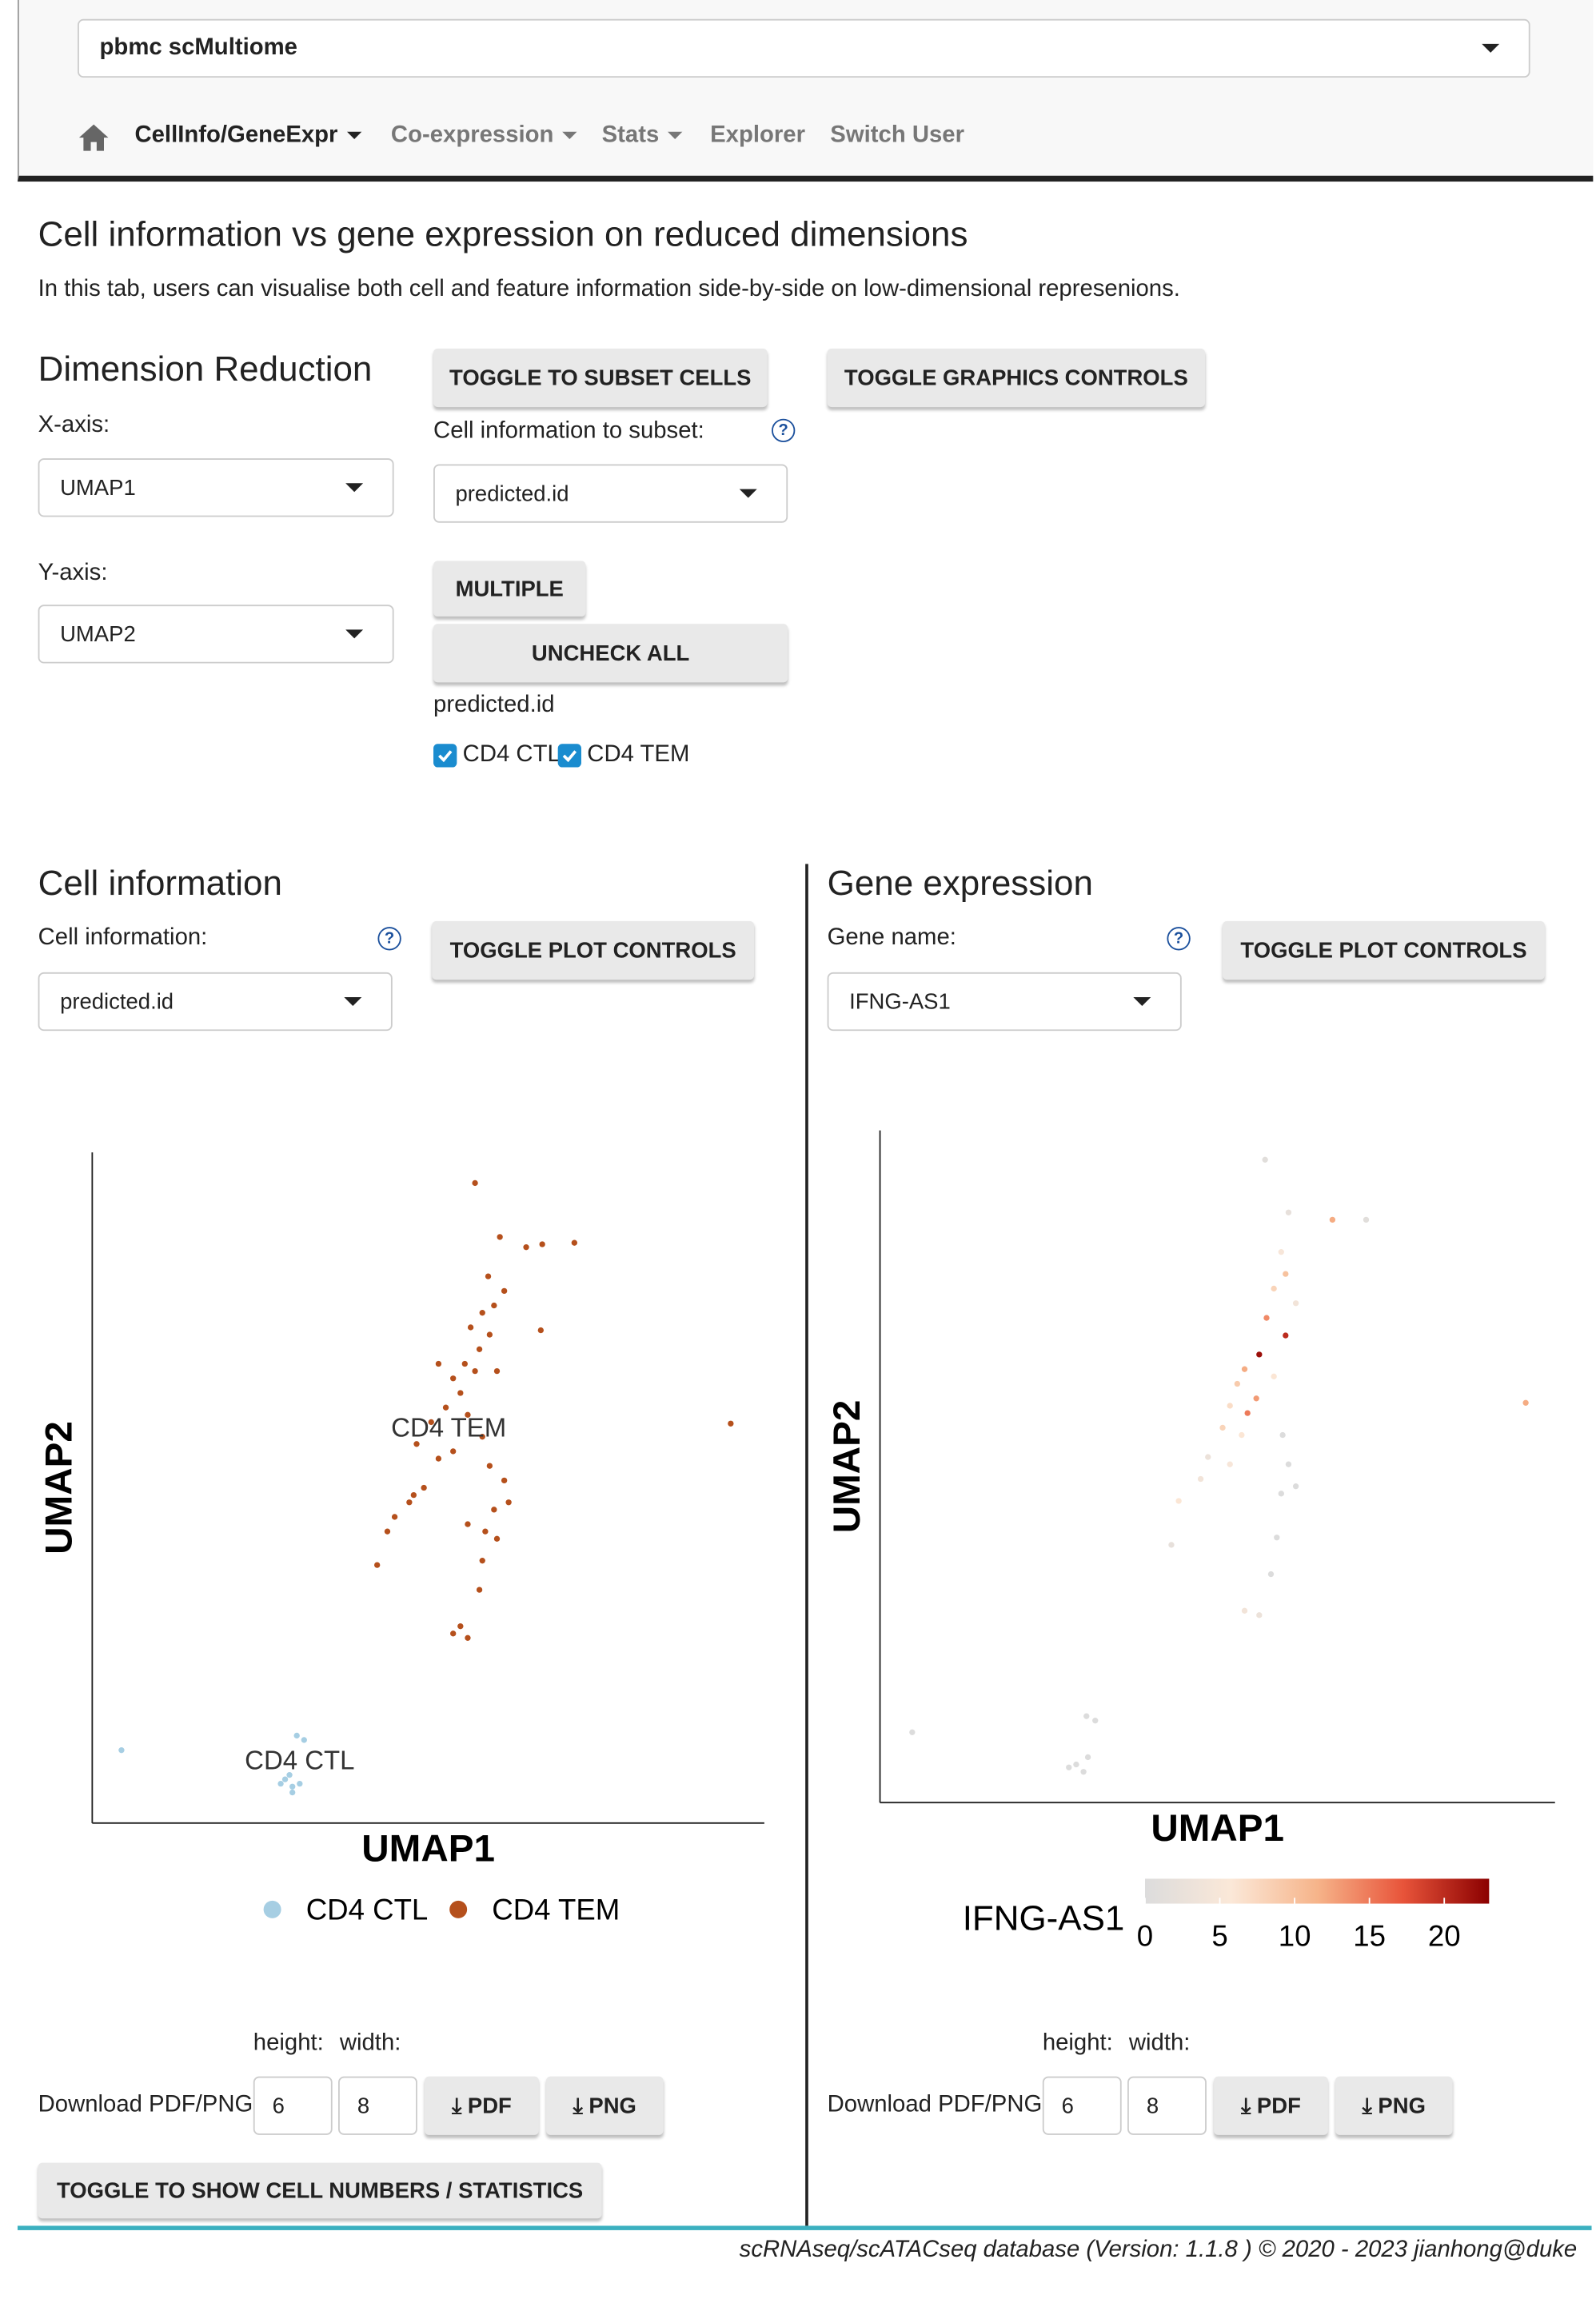  What do you see at coordinates (459, 1909) in the screenshot?
I see `legend-marker` at bounding box center [459, 1909].